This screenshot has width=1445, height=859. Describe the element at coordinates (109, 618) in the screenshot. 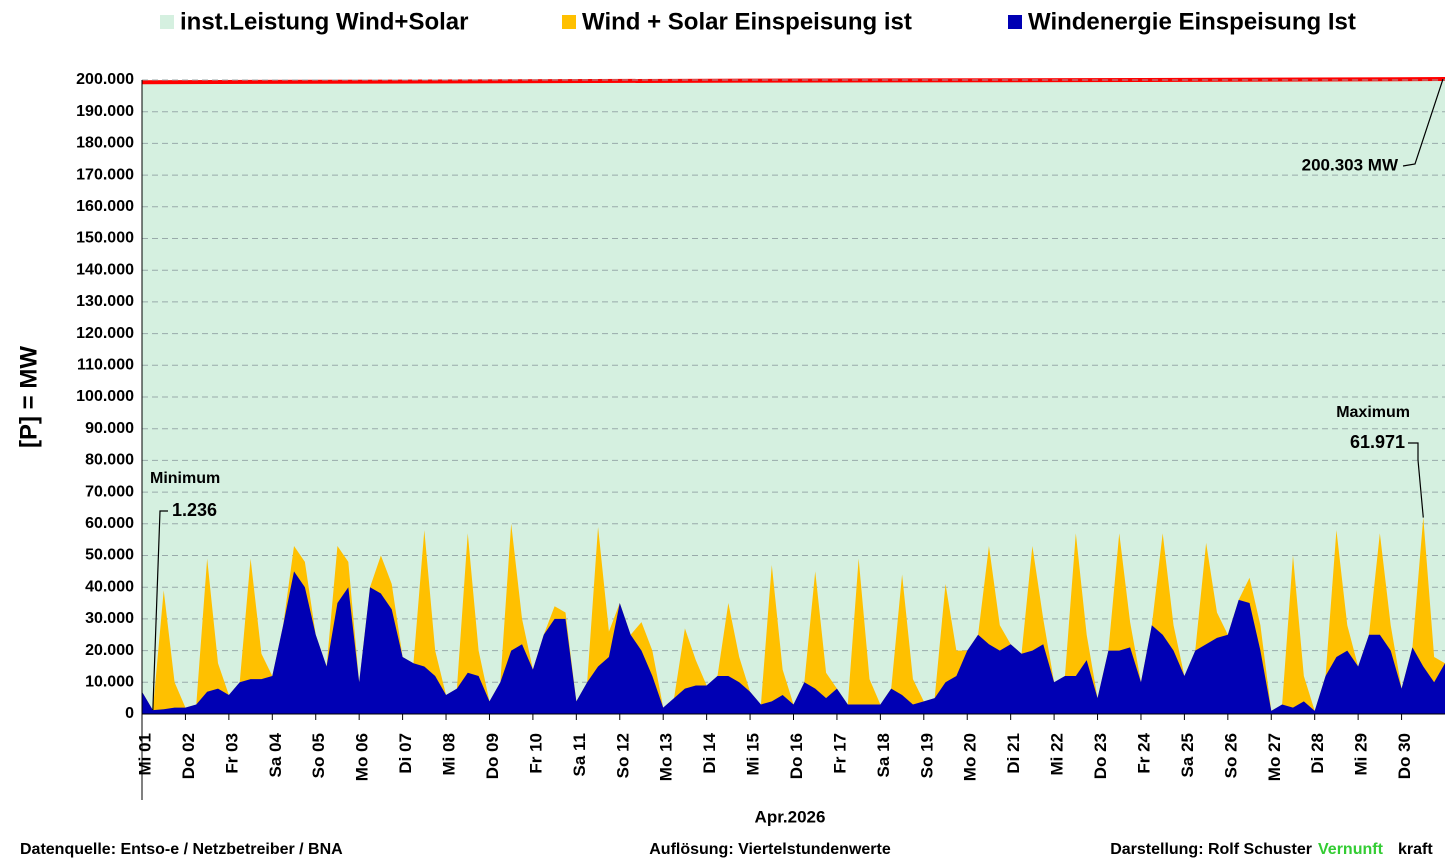

I see `y-tick-label: 30.000` at that location.